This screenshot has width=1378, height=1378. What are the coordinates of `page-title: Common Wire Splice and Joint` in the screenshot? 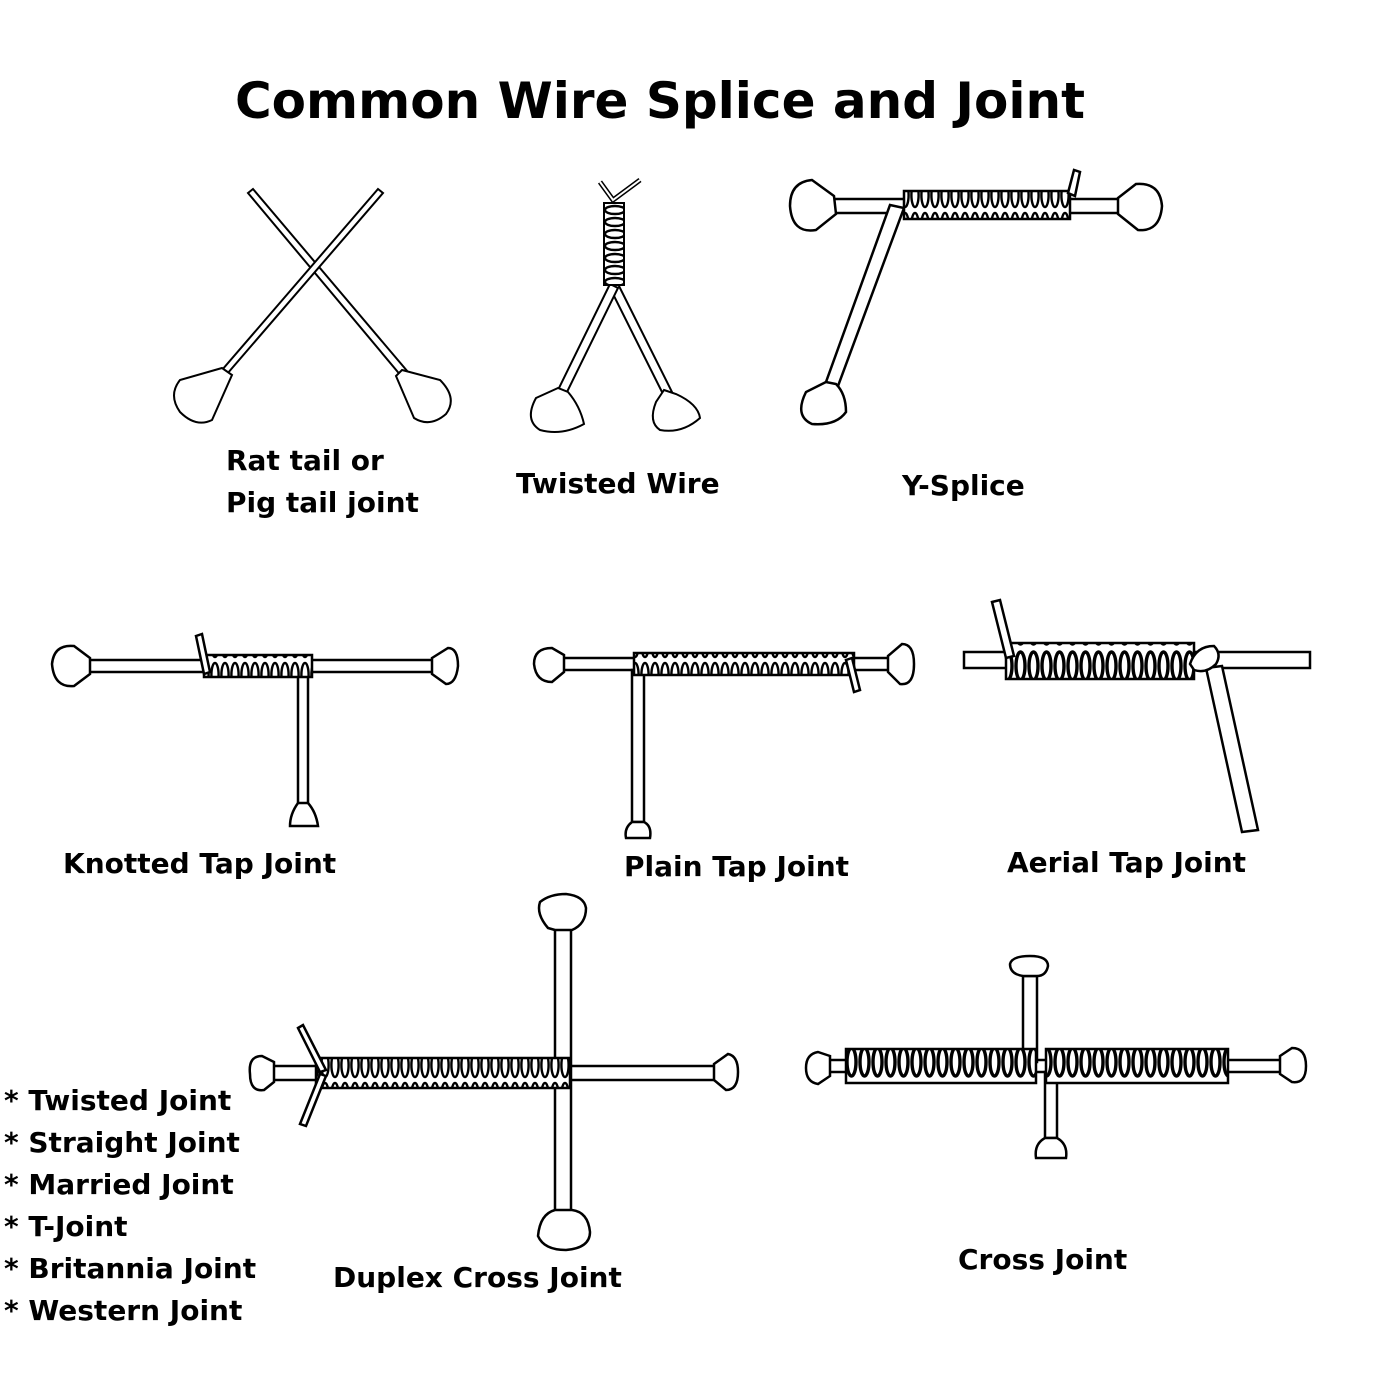 It's located at (660, 101).